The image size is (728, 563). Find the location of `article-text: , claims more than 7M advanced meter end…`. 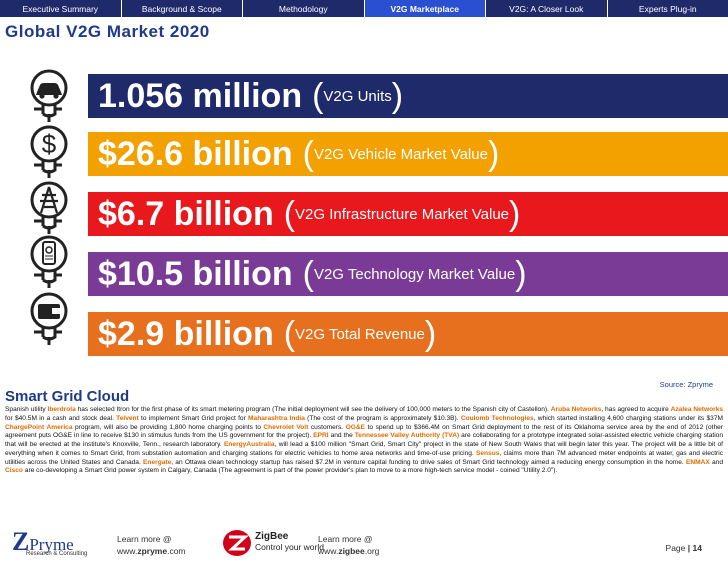

article-text: , claims more than 7M advanced meter end… is located at coordinates (364, 457).